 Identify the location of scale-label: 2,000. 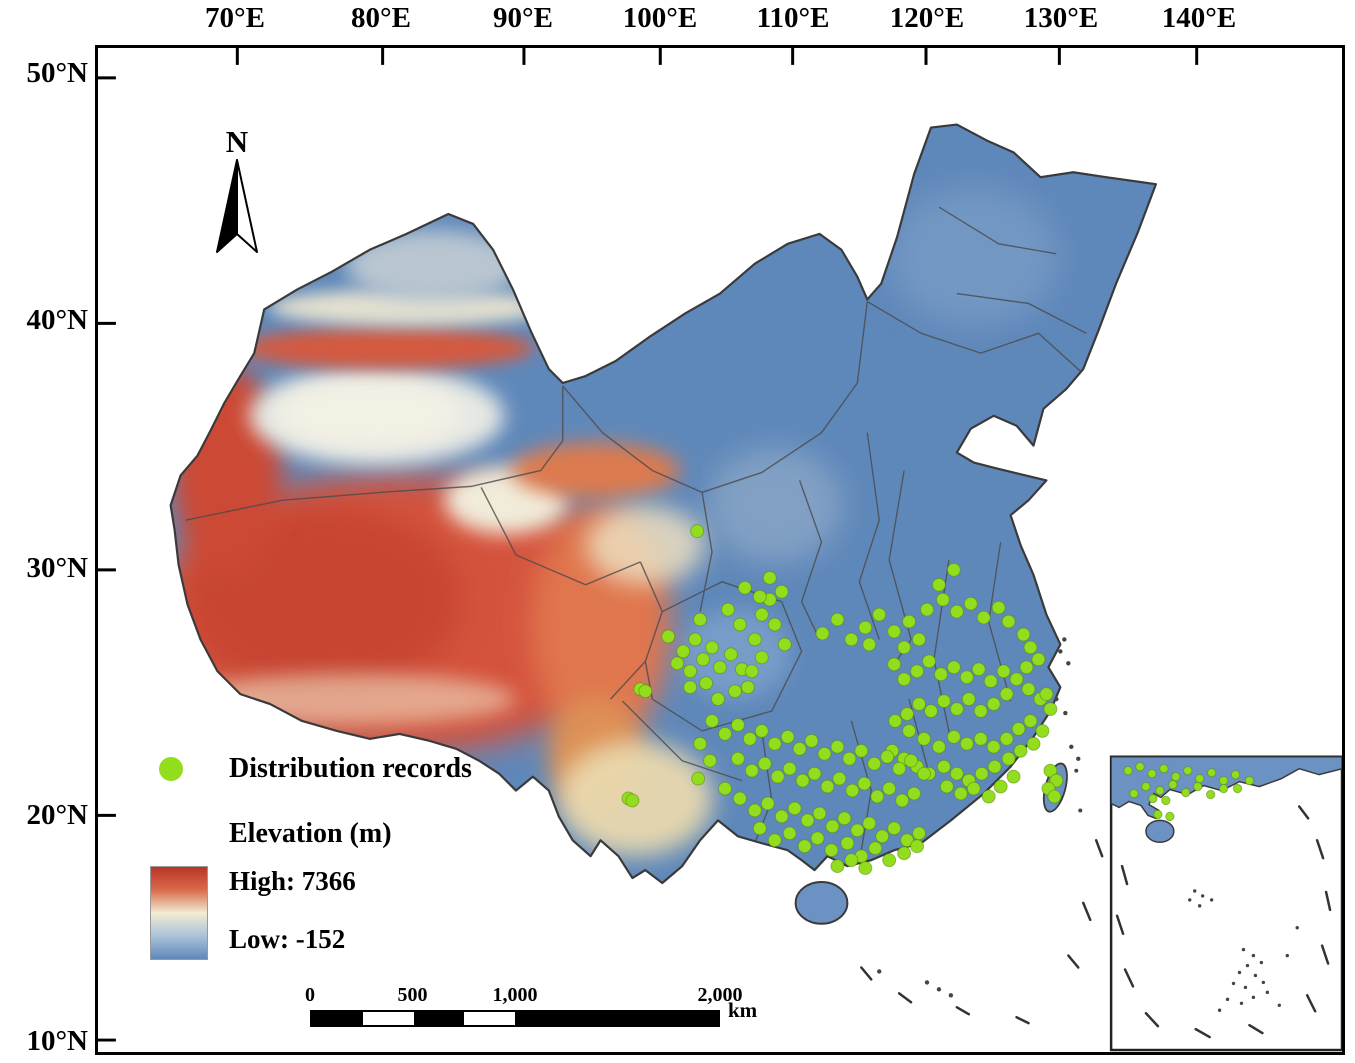
(720, 995).